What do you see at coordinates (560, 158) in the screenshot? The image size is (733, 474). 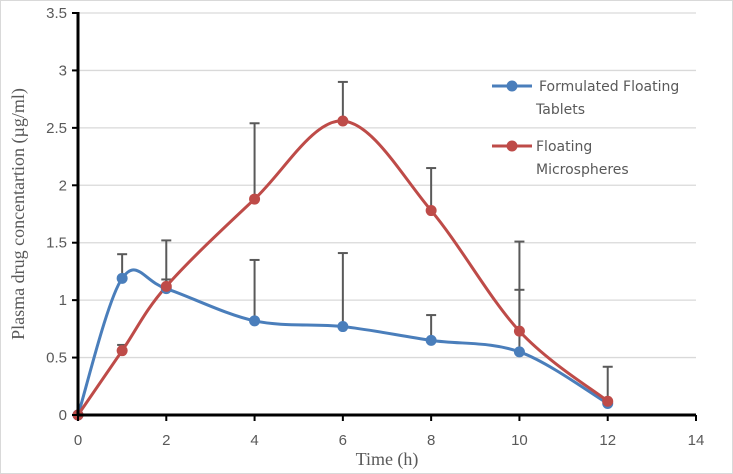 I see `legend-item-microspheres: Floating Microspheres` at bounding box center [560, 158].